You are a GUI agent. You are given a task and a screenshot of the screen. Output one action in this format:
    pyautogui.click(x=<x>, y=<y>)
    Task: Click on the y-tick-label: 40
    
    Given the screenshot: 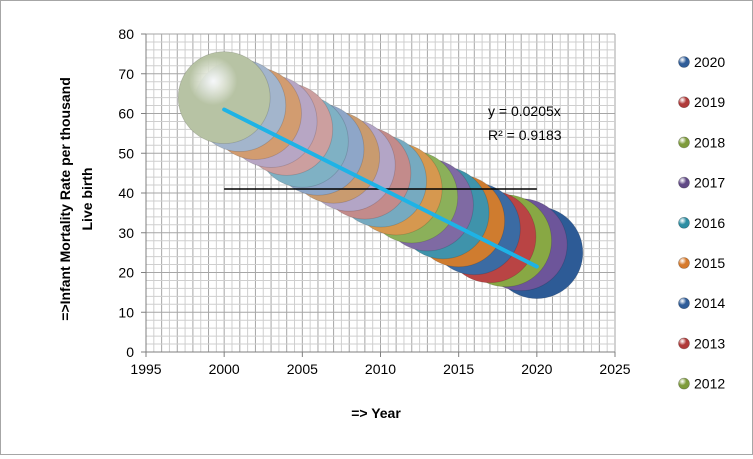 What is the action you would take?
    pyautogui.click(x=126, y=193)
    